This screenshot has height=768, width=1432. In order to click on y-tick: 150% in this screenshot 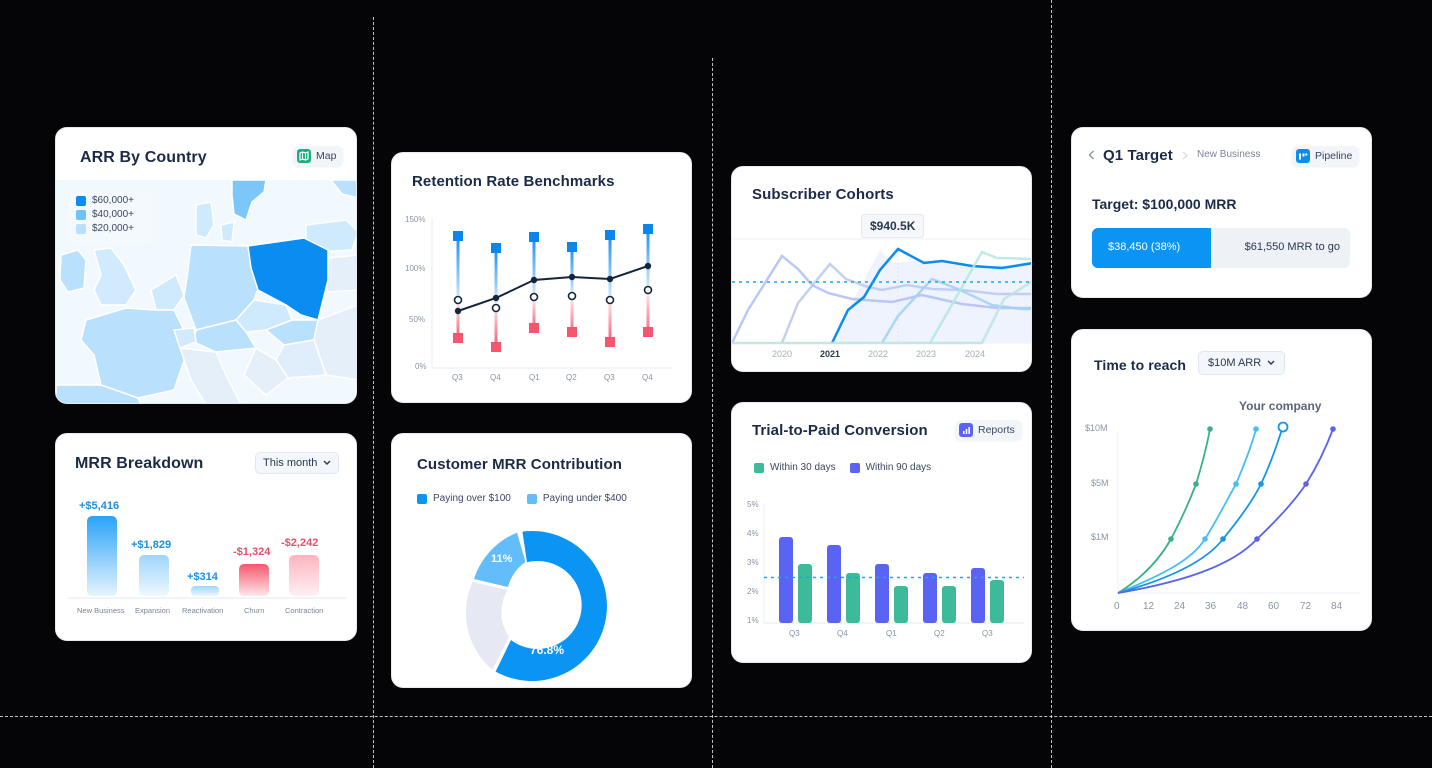, I will do `click(415, 219)`.